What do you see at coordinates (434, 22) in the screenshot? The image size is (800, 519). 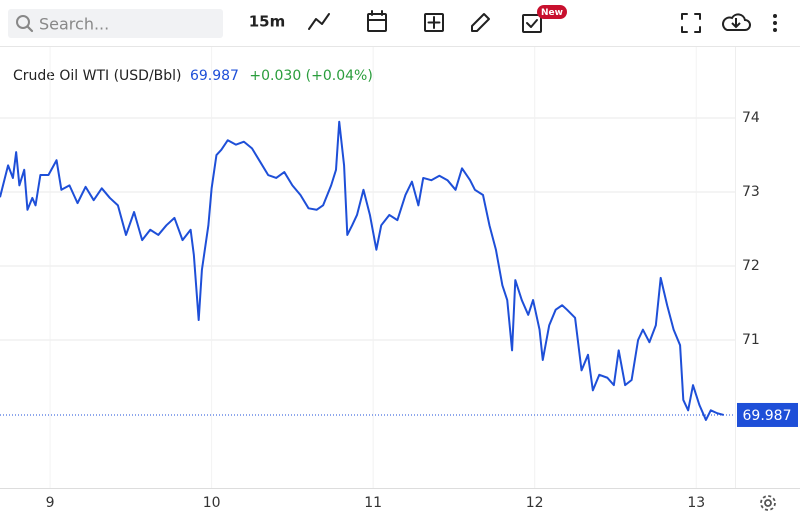 I see `add-indicator-button` at bounding box center [434, 22].